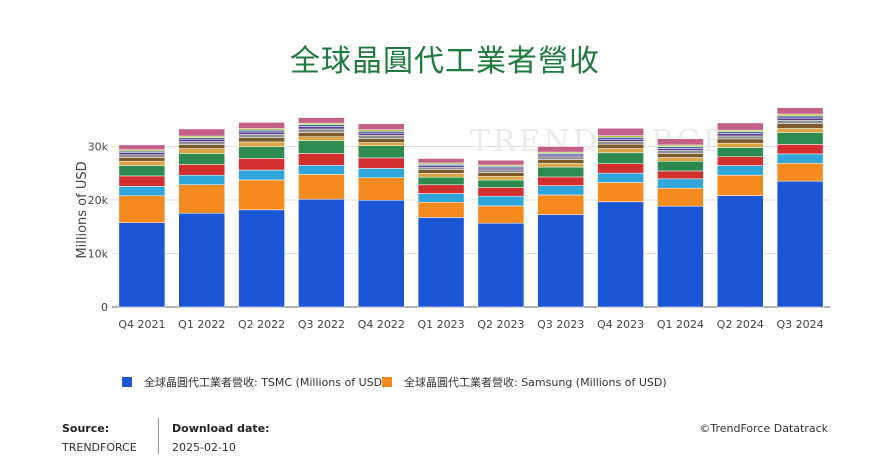 This screenshot has height=474, width=890. Describe the element at coordinates (254, 382) in the screenshot. I see `legend-item-tsmc: 全球晶圓代工業者營收: TSMC (Millions of USD)` at that location.